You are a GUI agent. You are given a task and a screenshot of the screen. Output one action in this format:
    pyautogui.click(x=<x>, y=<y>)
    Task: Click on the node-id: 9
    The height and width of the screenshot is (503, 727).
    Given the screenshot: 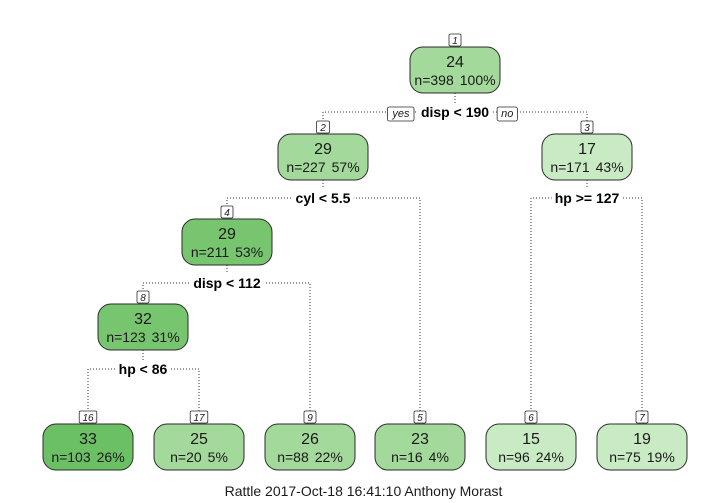 What is the action you would take?
    pyautogui.click(x=310, y=418)
    